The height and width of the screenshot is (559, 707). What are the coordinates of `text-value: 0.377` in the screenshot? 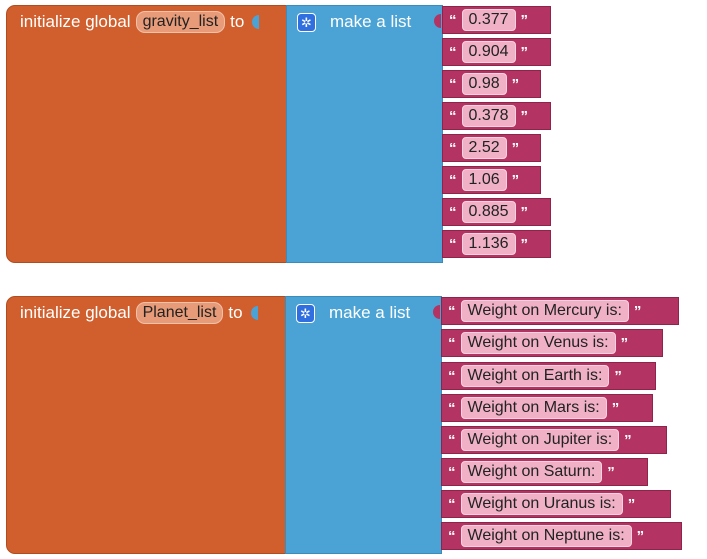 It's located at (488, 20).